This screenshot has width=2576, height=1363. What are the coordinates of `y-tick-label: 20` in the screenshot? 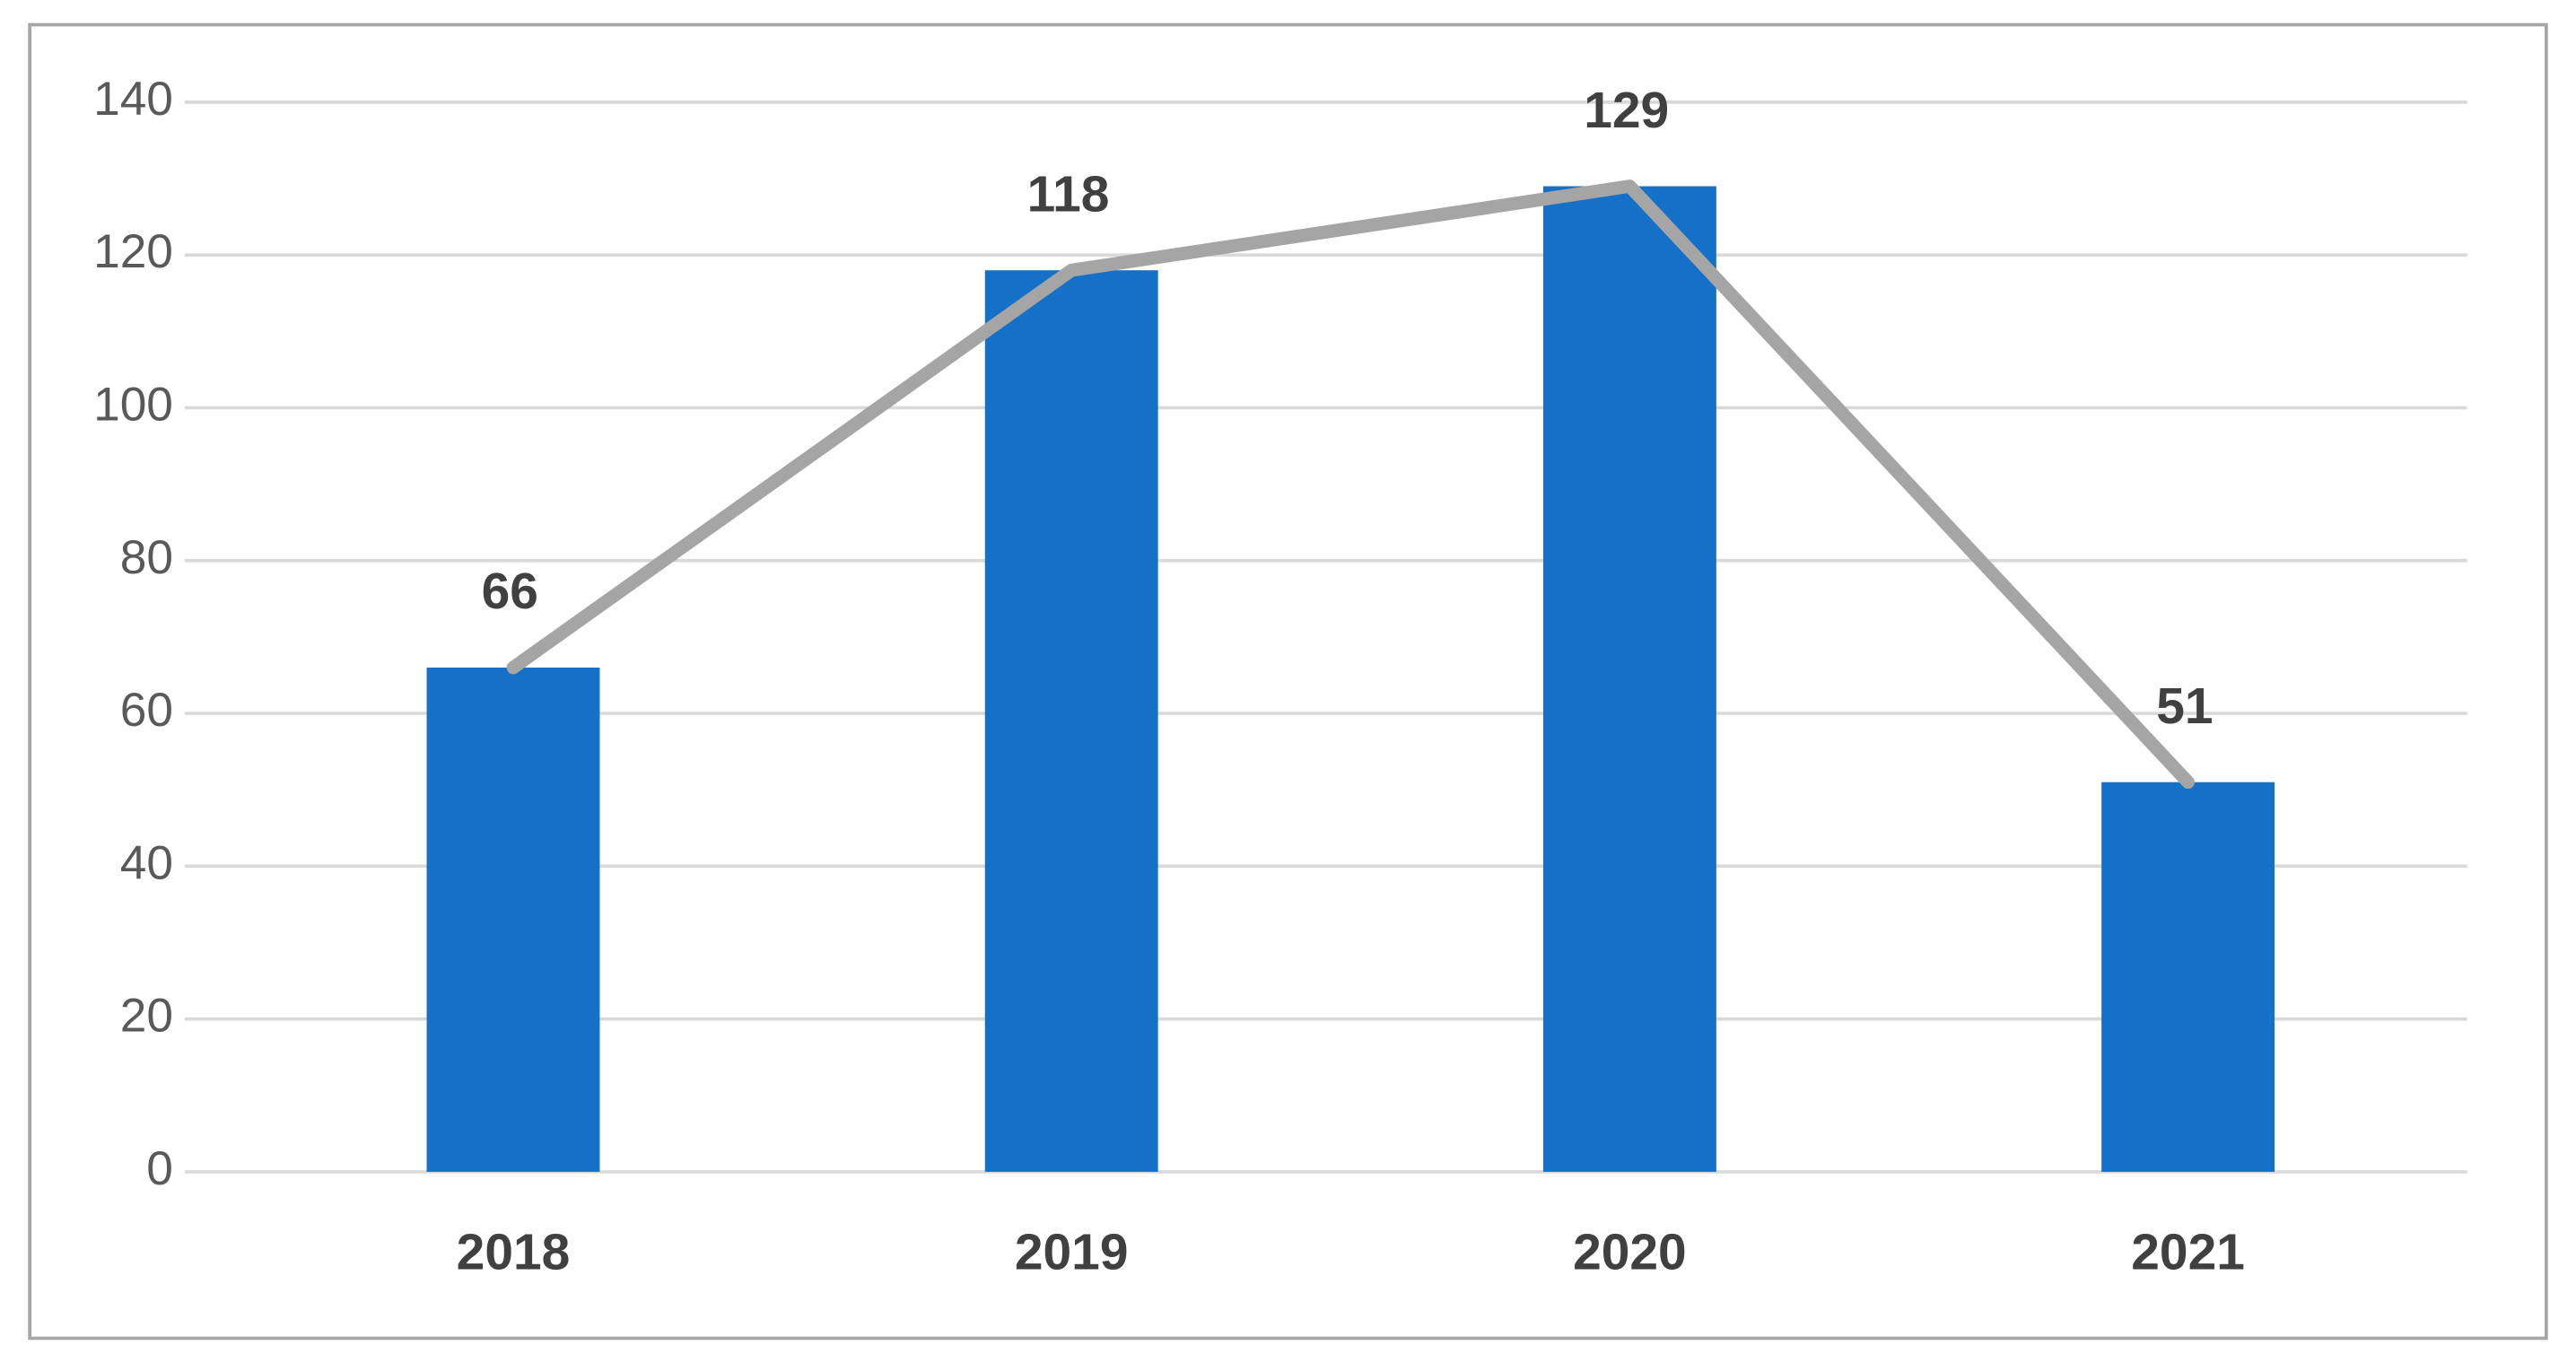 It's located at (147, 1016).